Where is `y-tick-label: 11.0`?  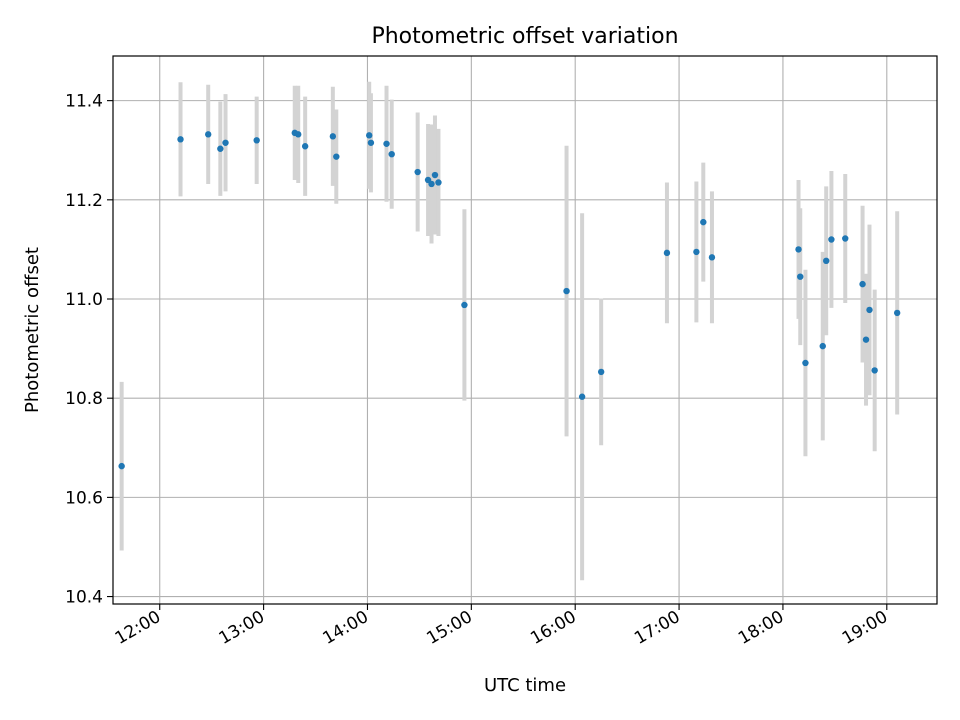 y-tick-label: 11.0 is located at coordinates (84, 300).